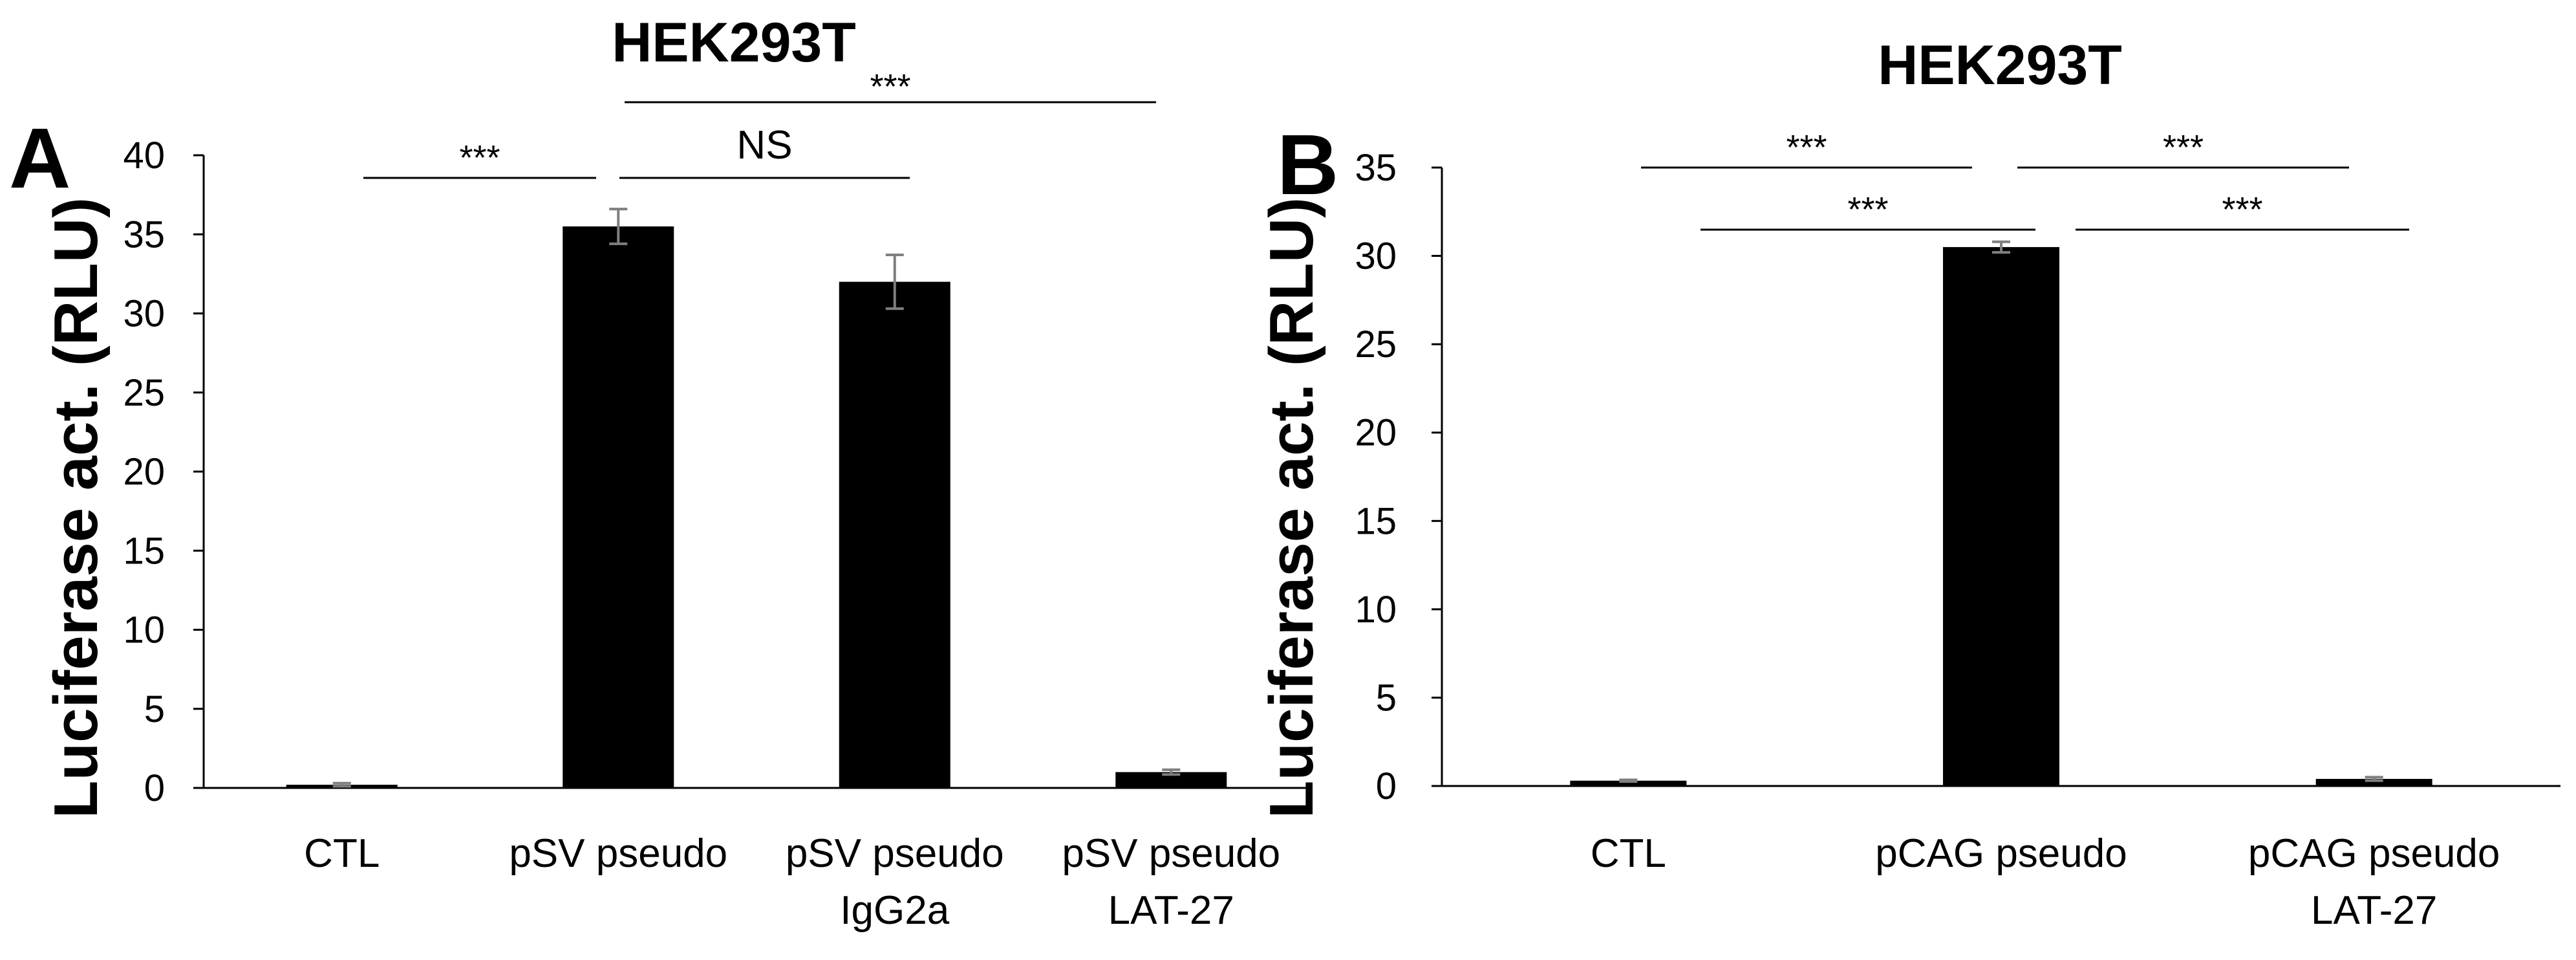 Image resolution: width=2576 pixels, height=960 pixels. I want to click on panel-b-y-tick-label: 20, so click(1376, 433).